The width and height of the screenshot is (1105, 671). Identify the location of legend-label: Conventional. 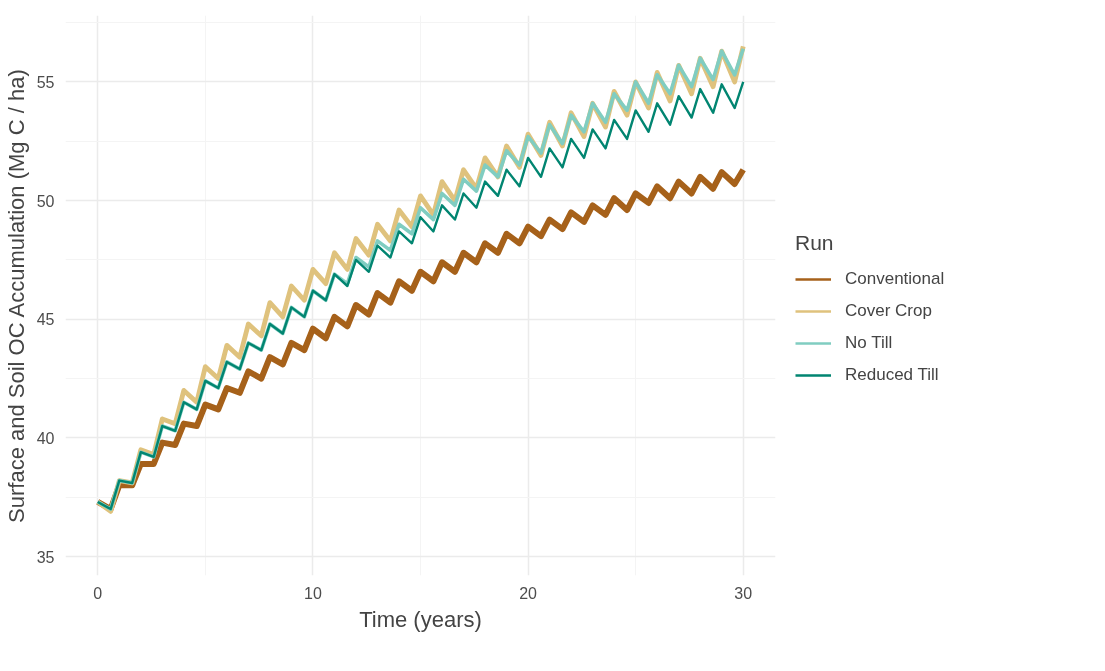
(895, 279).